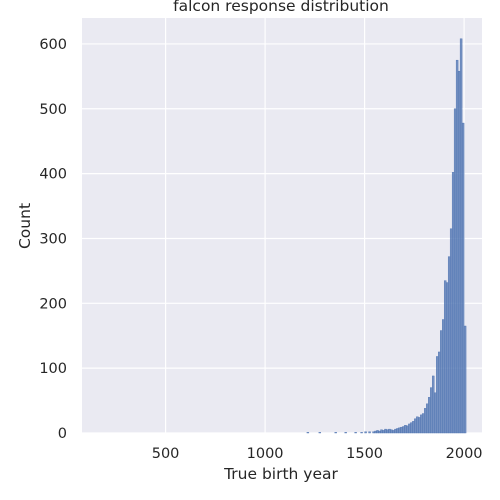 The height and width of the screenshot is (500, 500). I want to click on y-tick-label: 500, so click(53, 110).